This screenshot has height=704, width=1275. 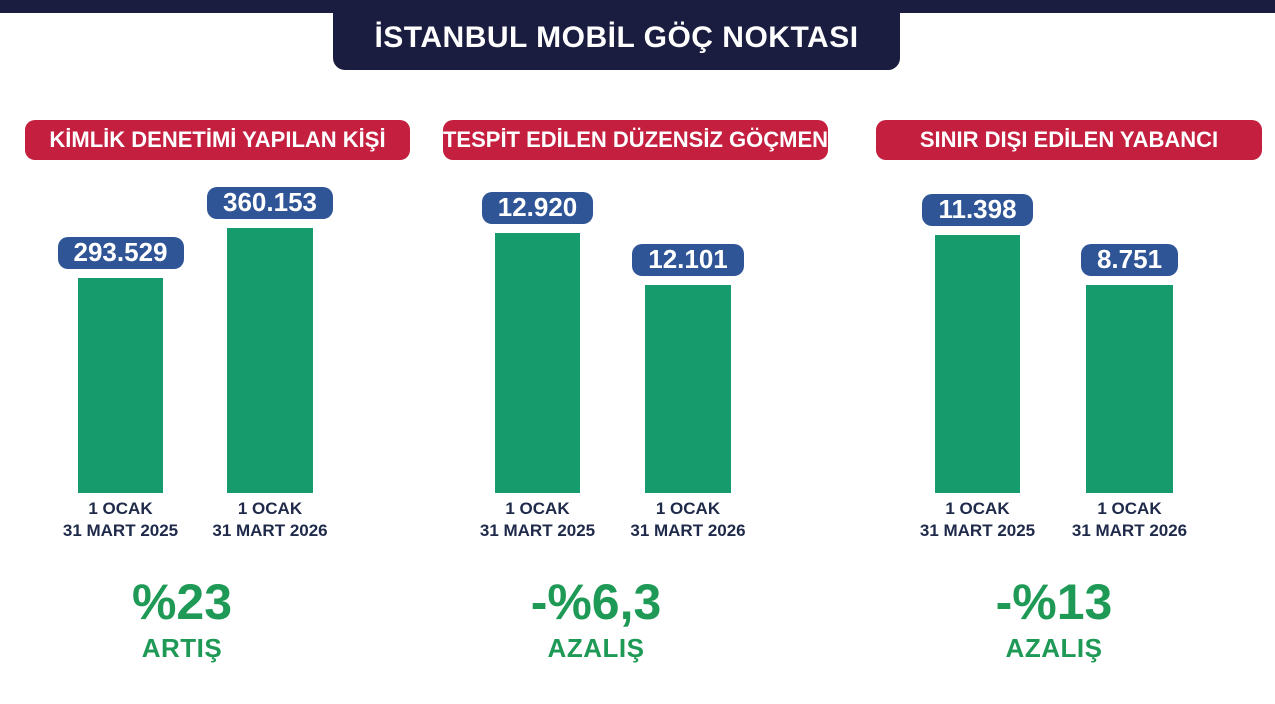 I want to click on value-chip: 12.920, so click(x=537, y=208).